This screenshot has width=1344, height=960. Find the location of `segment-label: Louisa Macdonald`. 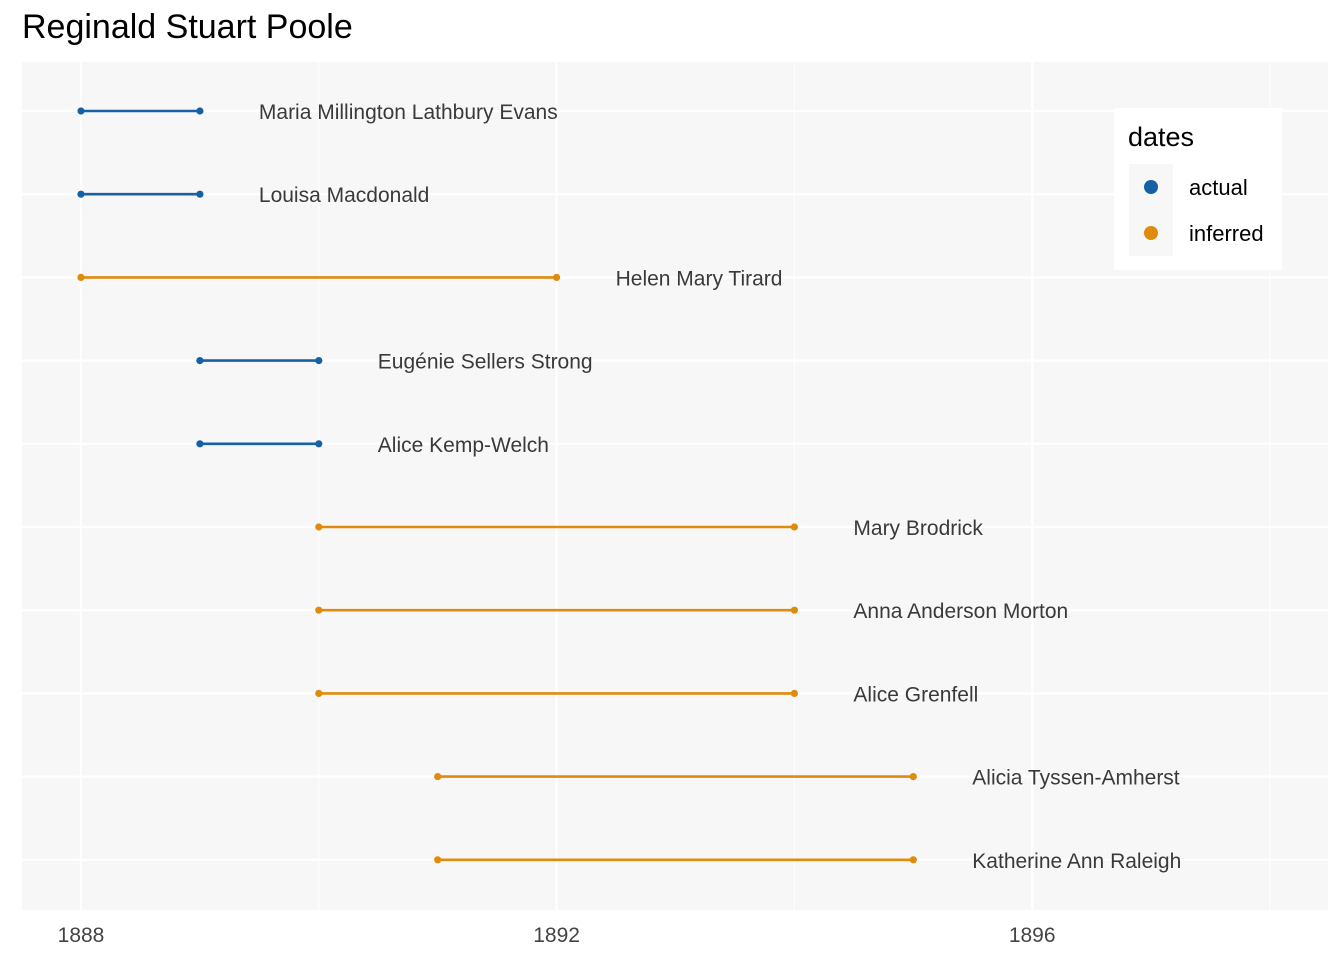

segment-label: Louisa Macdonald is located at coordinates (344, 195).